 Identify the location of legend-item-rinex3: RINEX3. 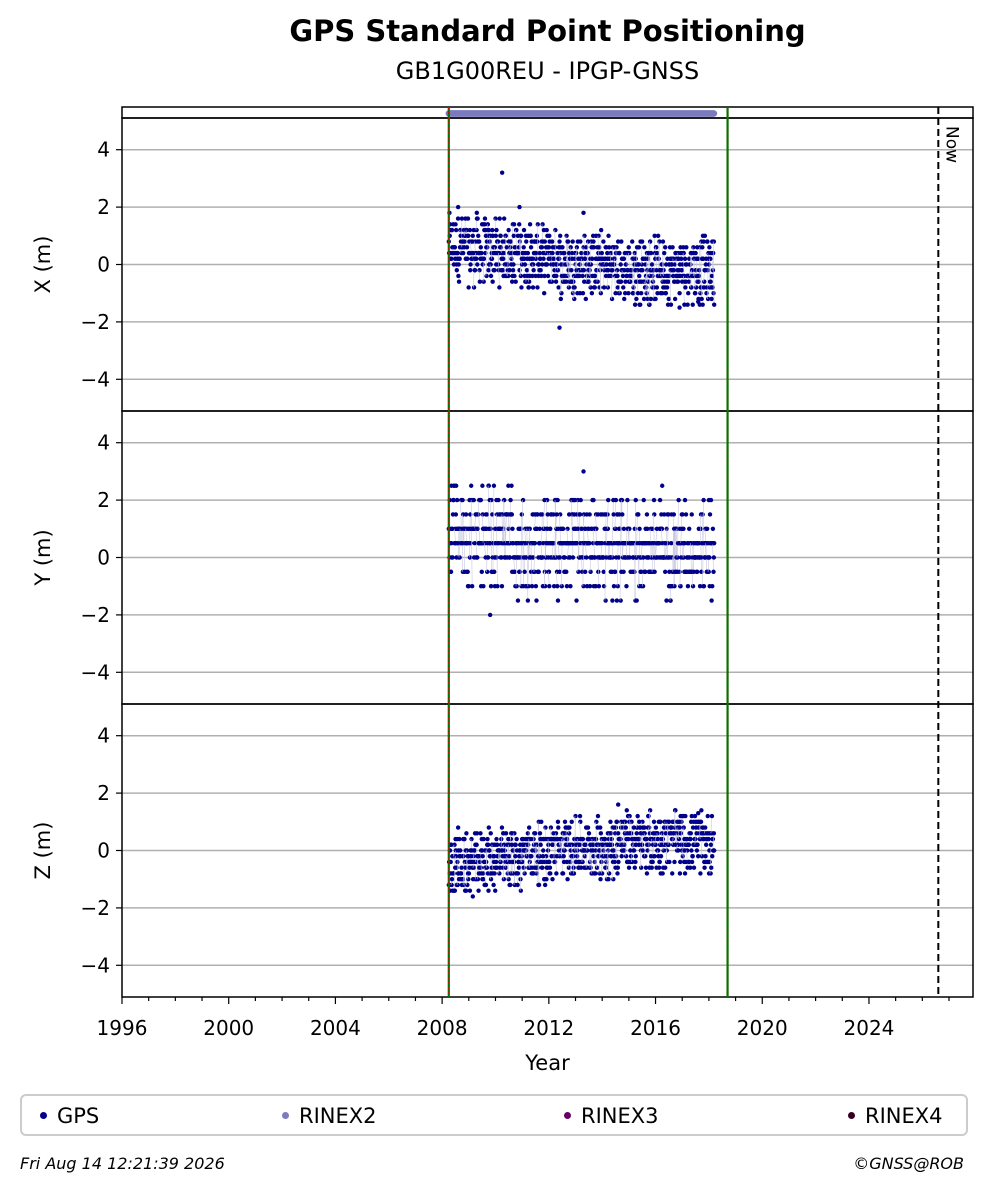
(611, 1116).